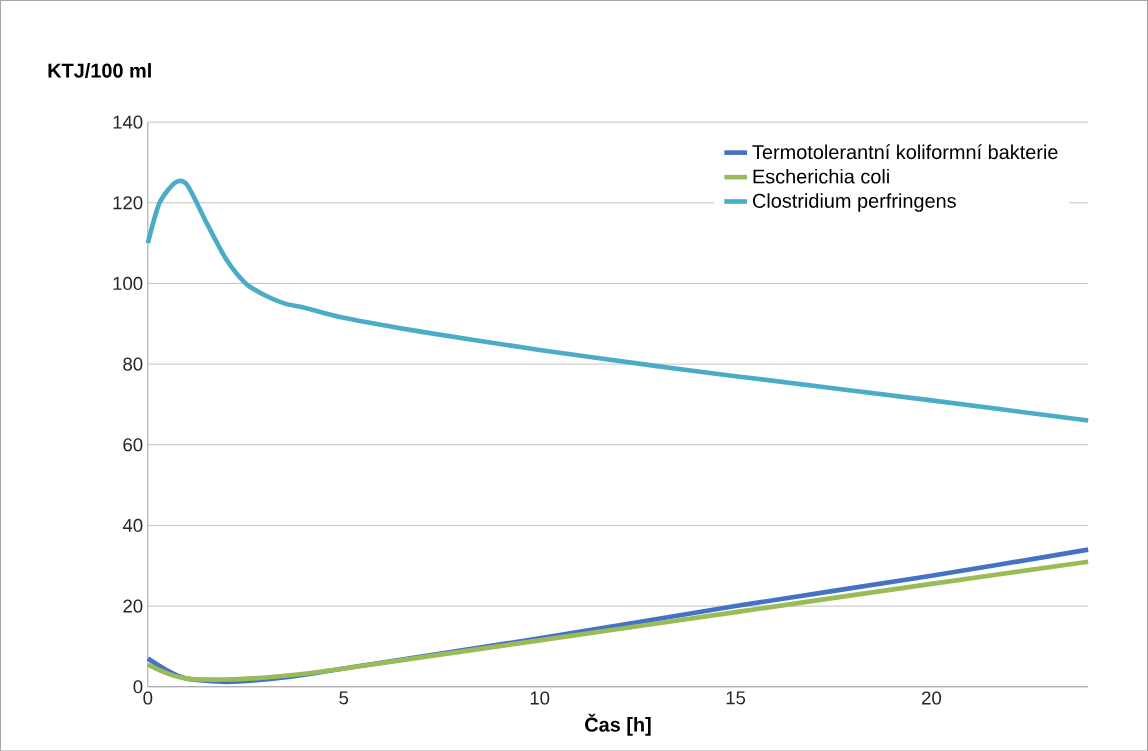 This screenshot has width=1148, height=751. Describe the element at coordinates (344, 698) in the screenshot. I see `x-tick-label: 5` at that location.